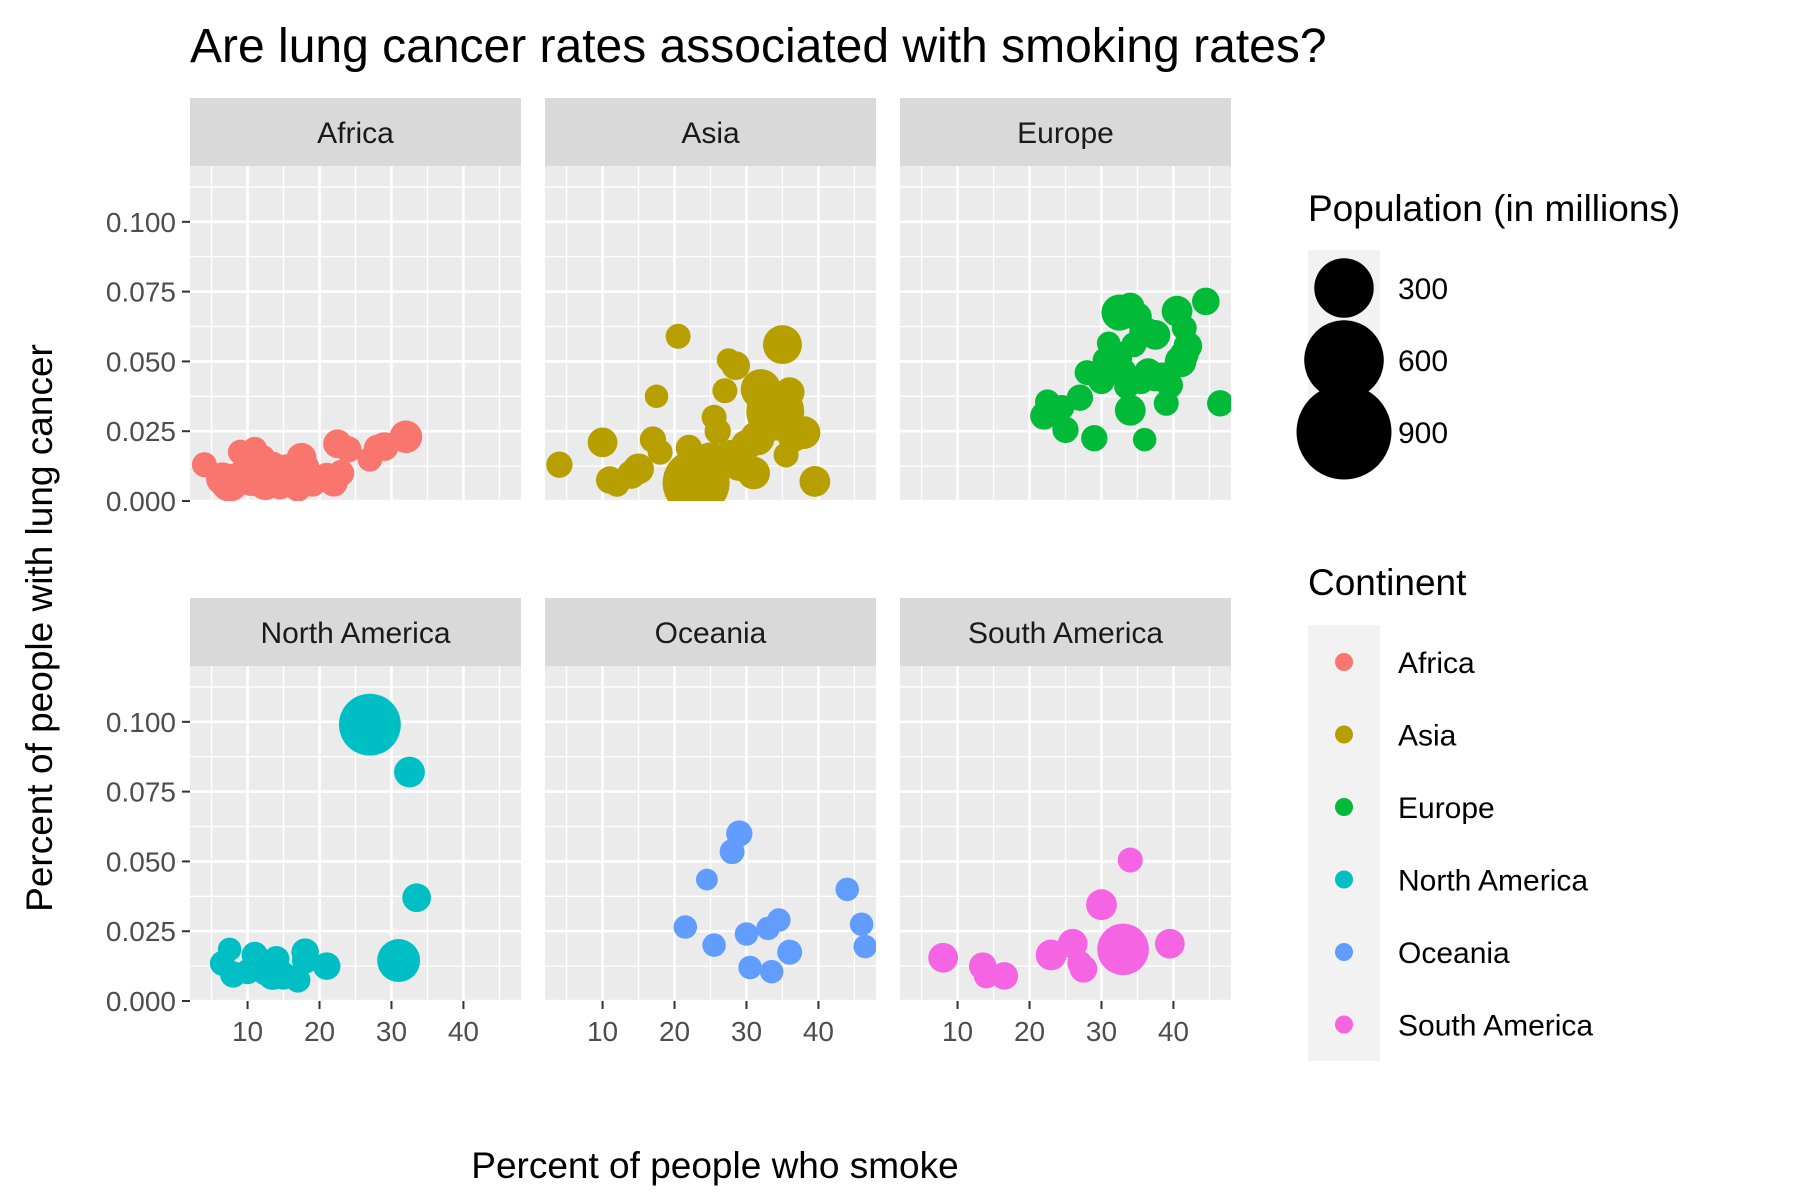 Image resolution: width=1800 pixels, height=1200 pixels. Describe the element at coordinates (1344, 843) in the screenshot. I see `color-legend-key-background` at that location.